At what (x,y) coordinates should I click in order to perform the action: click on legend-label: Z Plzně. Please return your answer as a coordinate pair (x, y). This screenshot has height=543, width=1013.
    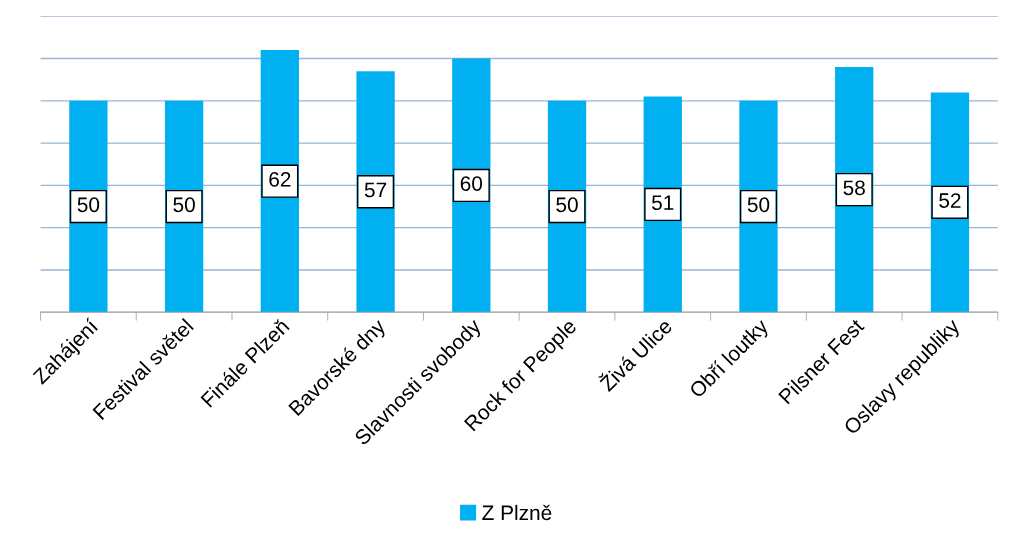
    Looking at the image, I should click on (517, 512).